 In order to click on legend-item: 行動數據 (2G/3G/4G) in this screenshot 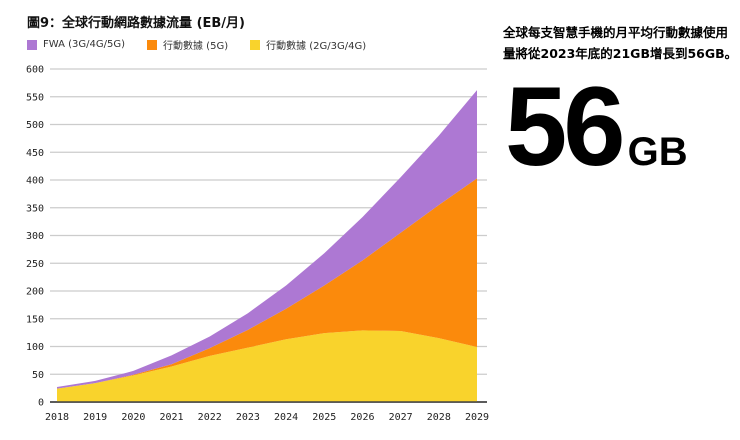, I will do `click(308, 44)`.